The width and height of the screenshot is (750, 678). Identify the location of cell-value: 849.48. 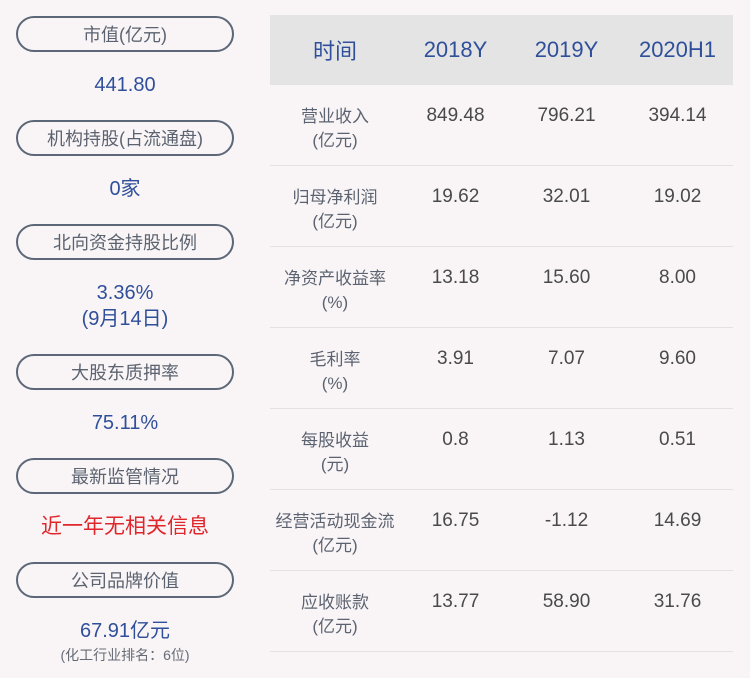
(455, 115).